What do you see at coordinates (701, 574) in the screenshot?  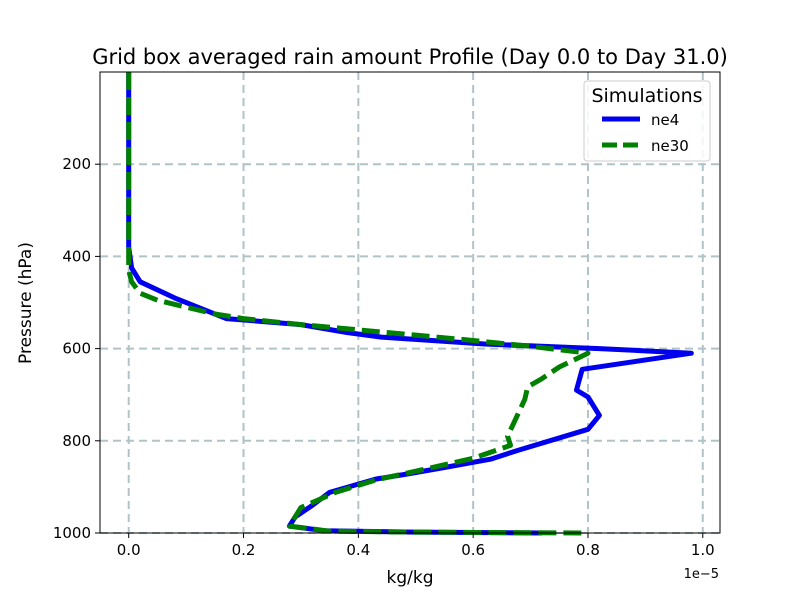 I see `x-offset-label: 1e−5` at bounding box center [701, 574].